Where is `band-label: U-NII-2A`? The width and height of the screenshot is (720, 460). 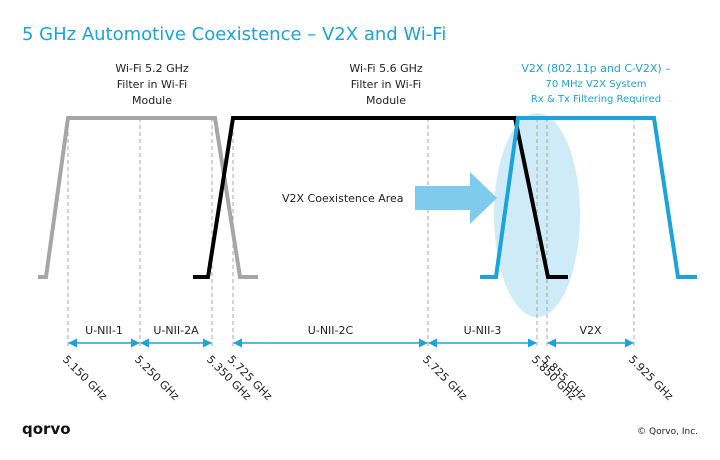 band-label: U-NII-2A is located at coordinates (176, 330).